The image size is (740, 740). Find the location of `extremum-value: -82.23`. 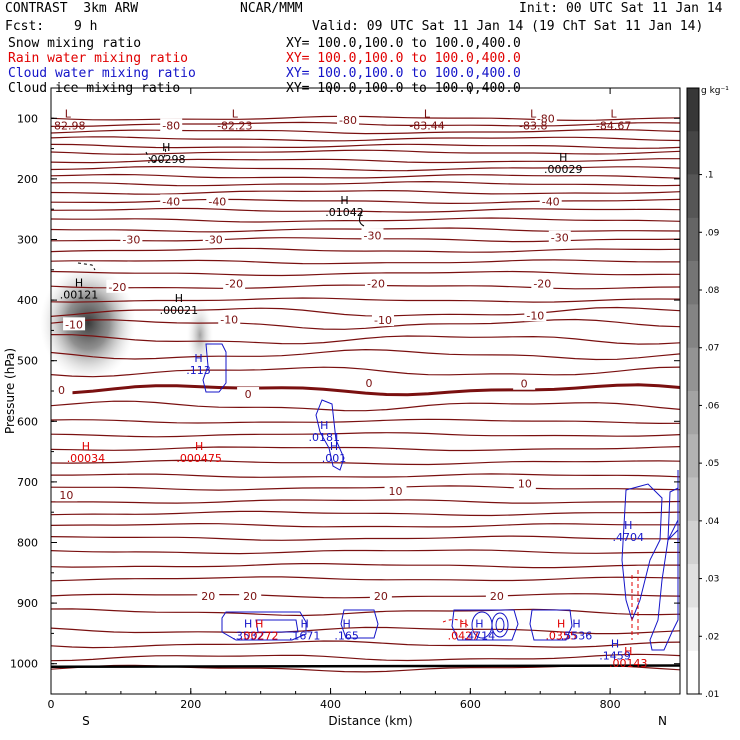

extremum-value: -82.23 is located at coordinates (234, 125).